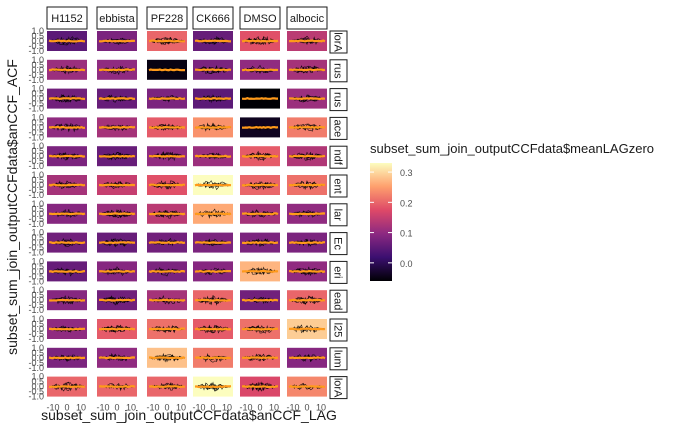  What do you see at coordinates (12, 207) in the screenshot?
I see `y-axis-title: subset_sum_join_outputCCFdata$anCCF_ACF` at bounding box center [12, 207].